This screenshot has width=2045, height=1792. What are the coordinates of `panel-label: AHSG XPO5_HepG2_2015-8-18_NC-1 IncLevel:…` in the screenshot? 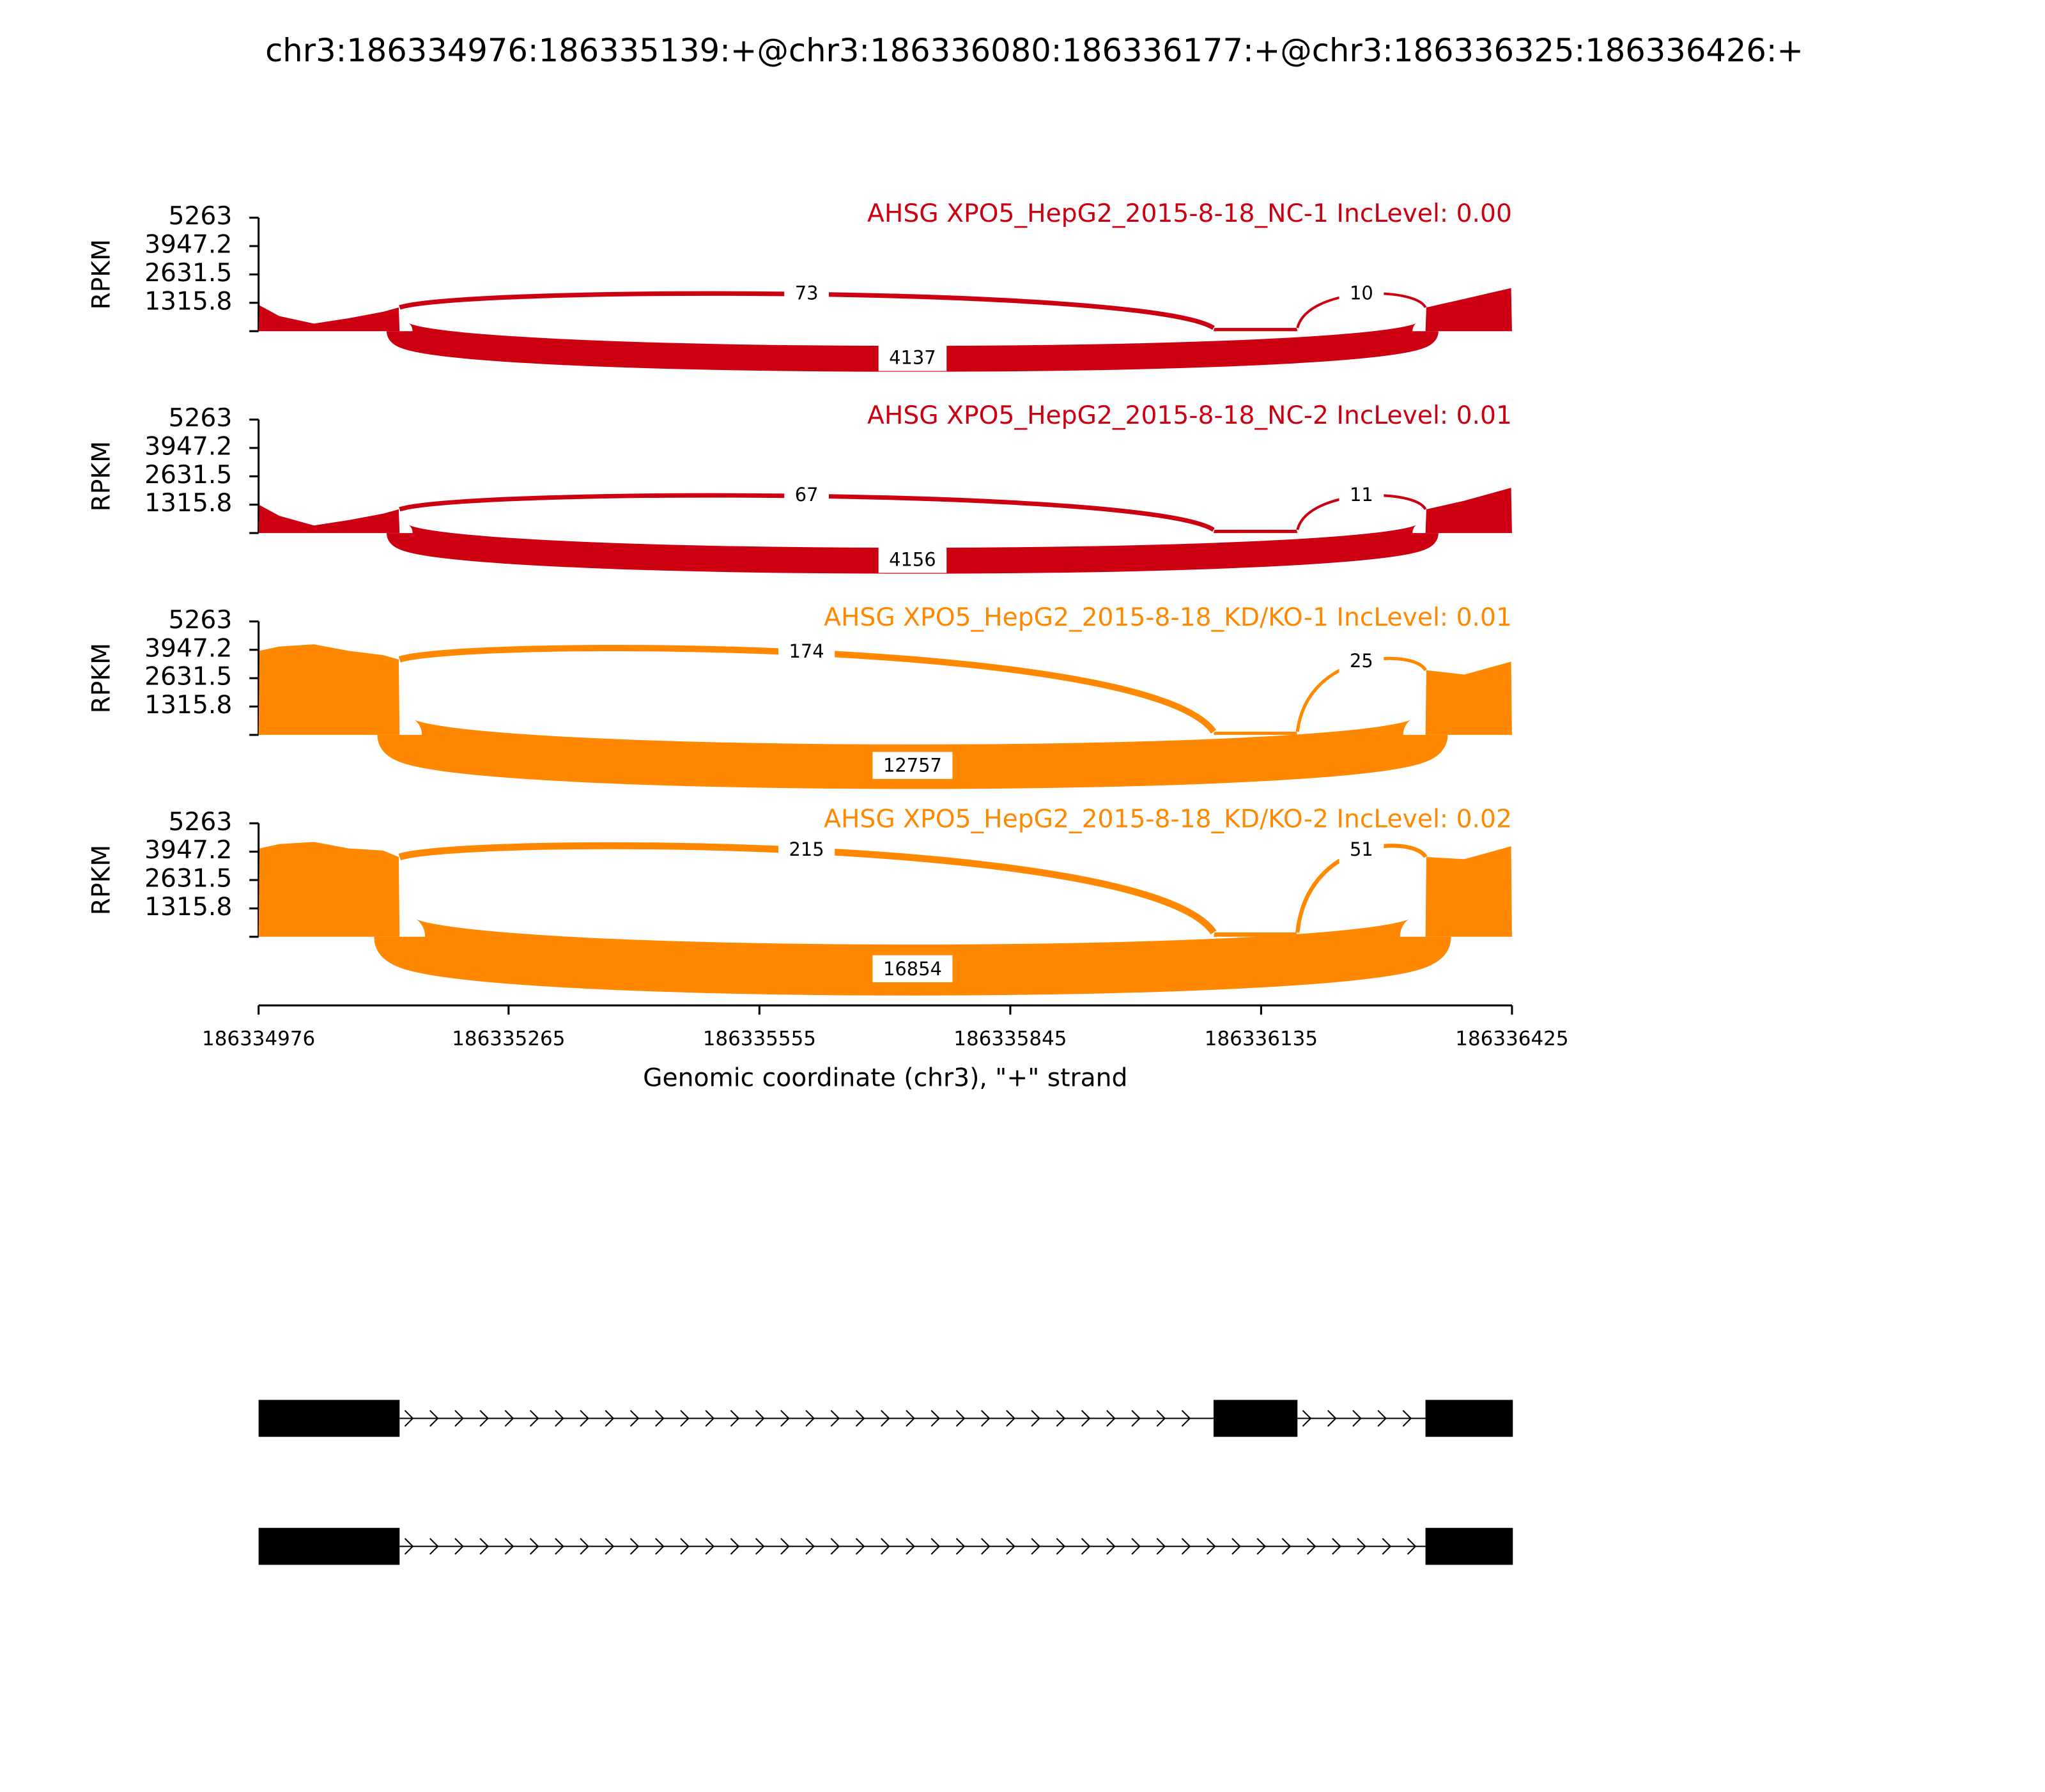 It's located at (1189, 213).